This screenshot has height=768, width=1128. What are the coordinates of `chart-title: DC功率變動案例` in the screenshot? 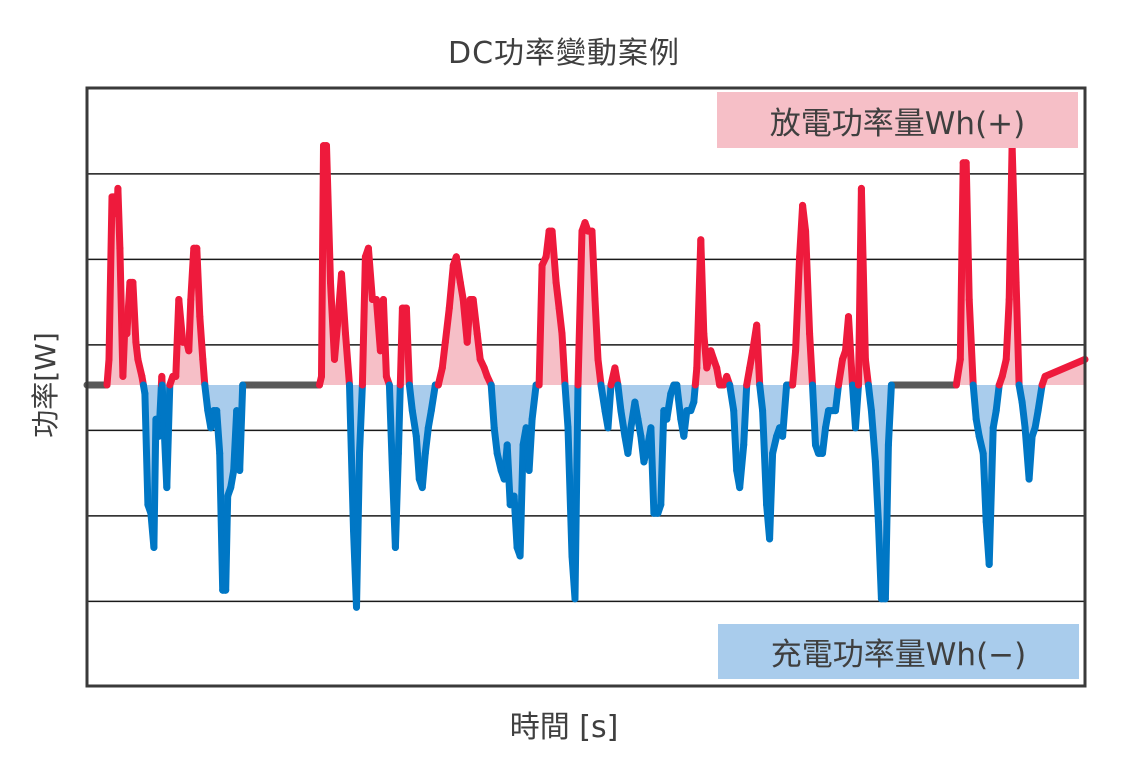 It's located at (564, 53).